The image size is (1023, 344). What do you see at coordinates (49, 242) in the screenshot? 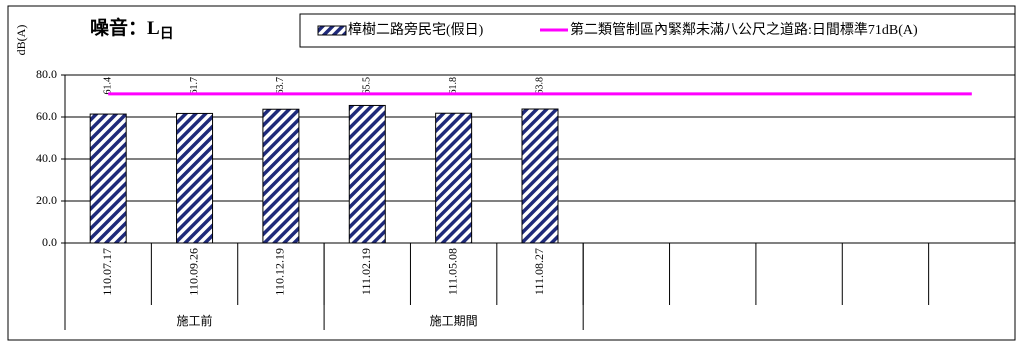
I see `y-tick-label: 0.0` at bounding box center [49, 242].